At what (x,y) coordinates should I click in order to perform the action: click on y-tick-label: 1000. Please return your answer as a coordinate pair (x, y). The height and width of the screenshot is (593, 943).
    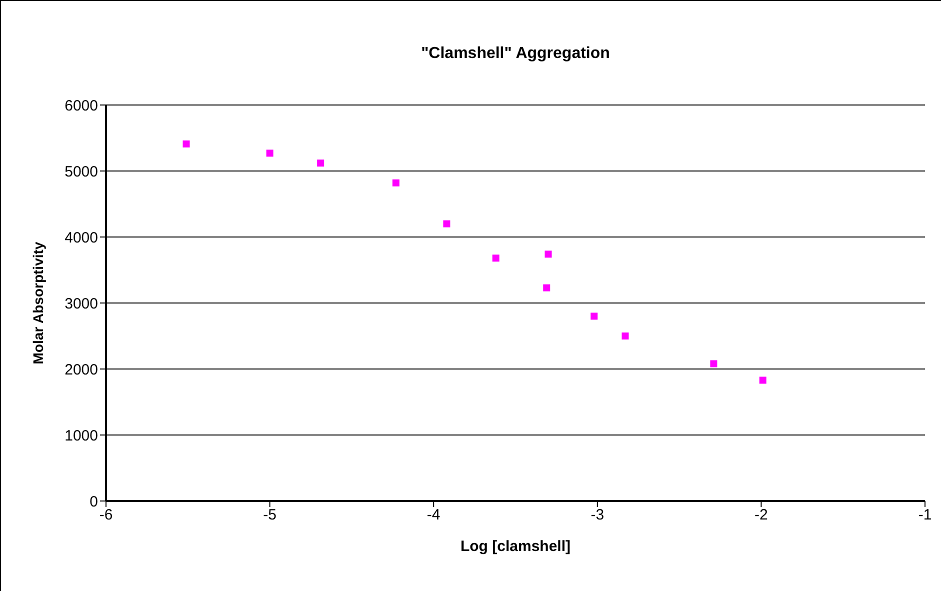
    Looking at the image, I should click on (81, 435).